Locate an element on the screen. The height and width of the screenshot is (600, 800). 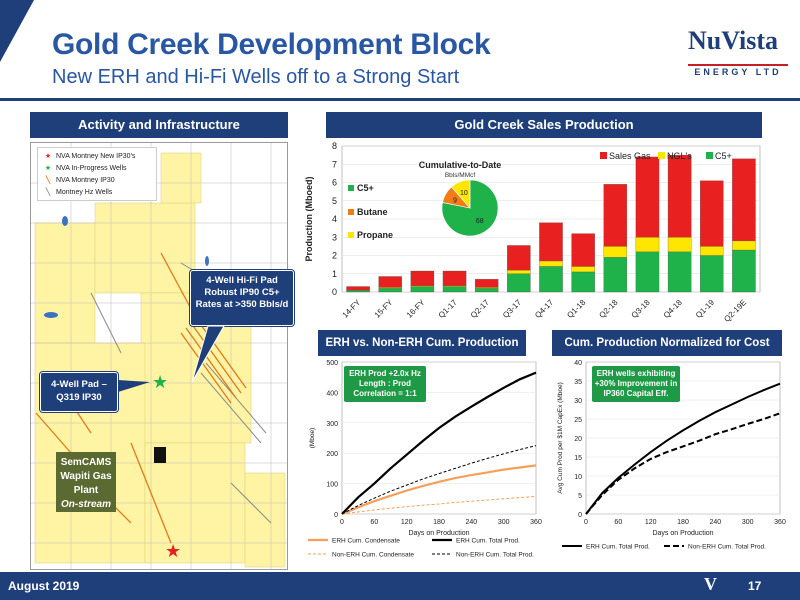
x-tick-label: Q4-18 is located at coordinates (673, 308).